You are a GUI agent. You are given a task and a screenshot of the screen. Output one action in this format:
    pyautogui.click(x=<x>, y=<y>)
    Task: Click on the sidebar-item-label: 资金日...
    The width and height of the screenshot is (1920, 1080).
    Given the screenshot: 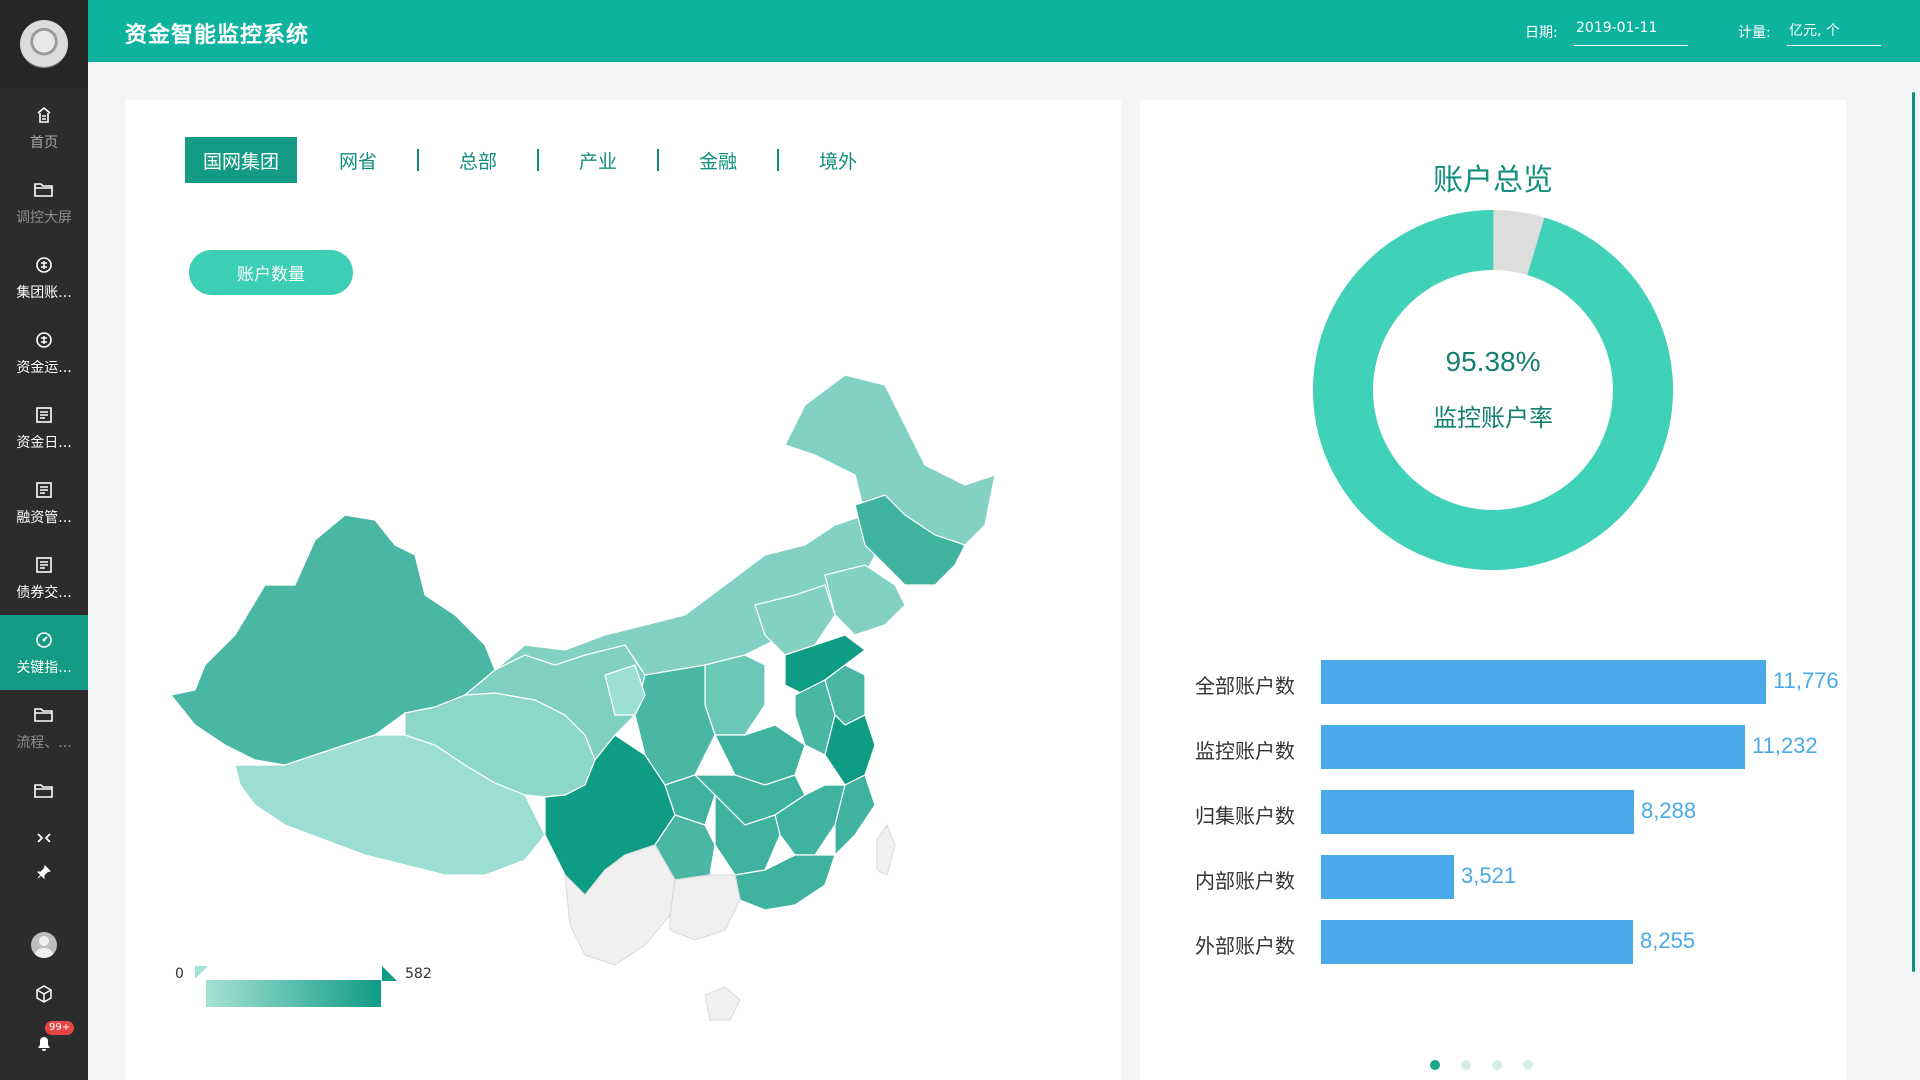 What is the action you would take?
    pyautogui.click(x=44, y=442)
    